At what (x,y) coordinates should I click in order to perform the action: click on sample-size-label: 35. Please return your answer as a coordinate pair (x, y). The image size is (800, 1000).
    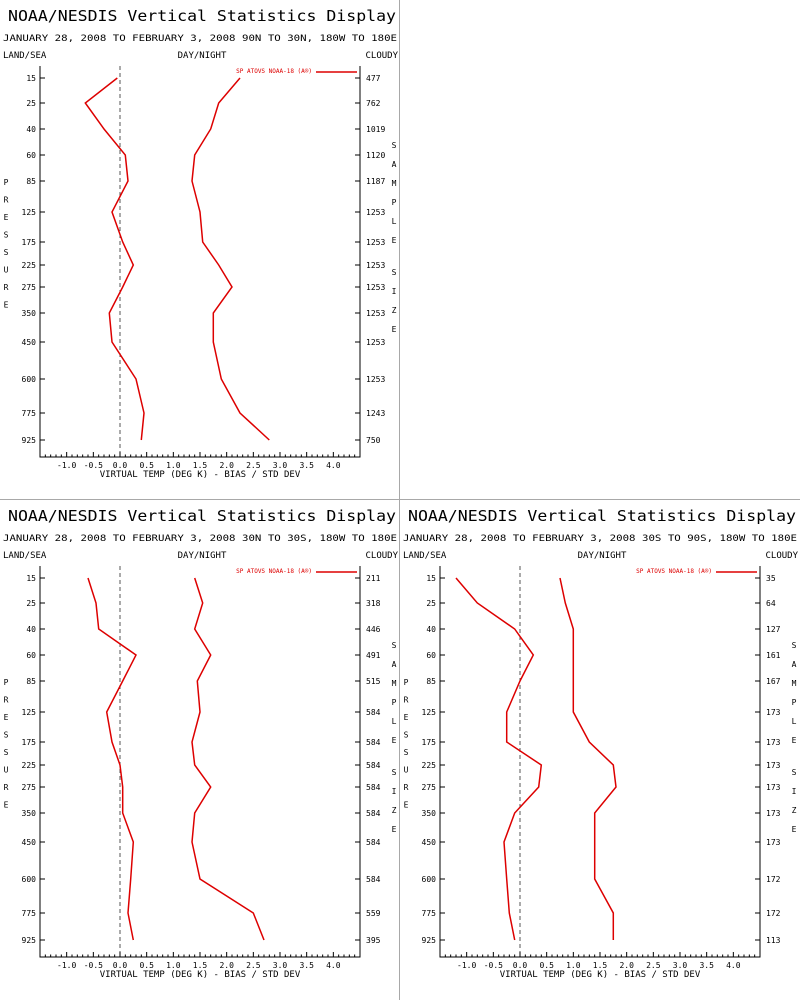
    Looking at the image, I should click on (771, 578).